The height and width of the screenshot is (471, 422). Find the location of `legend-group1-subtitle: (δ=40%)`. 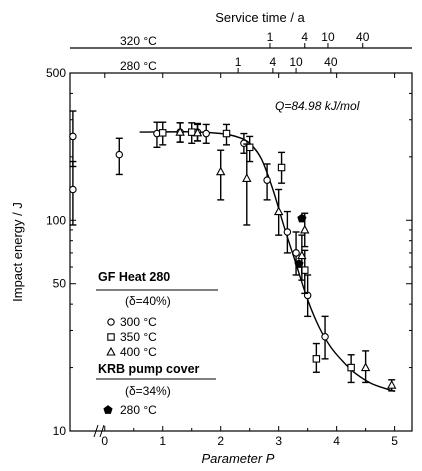

legend-group1-subtitle: (δ=40%) is located at coordinates (148, 301).